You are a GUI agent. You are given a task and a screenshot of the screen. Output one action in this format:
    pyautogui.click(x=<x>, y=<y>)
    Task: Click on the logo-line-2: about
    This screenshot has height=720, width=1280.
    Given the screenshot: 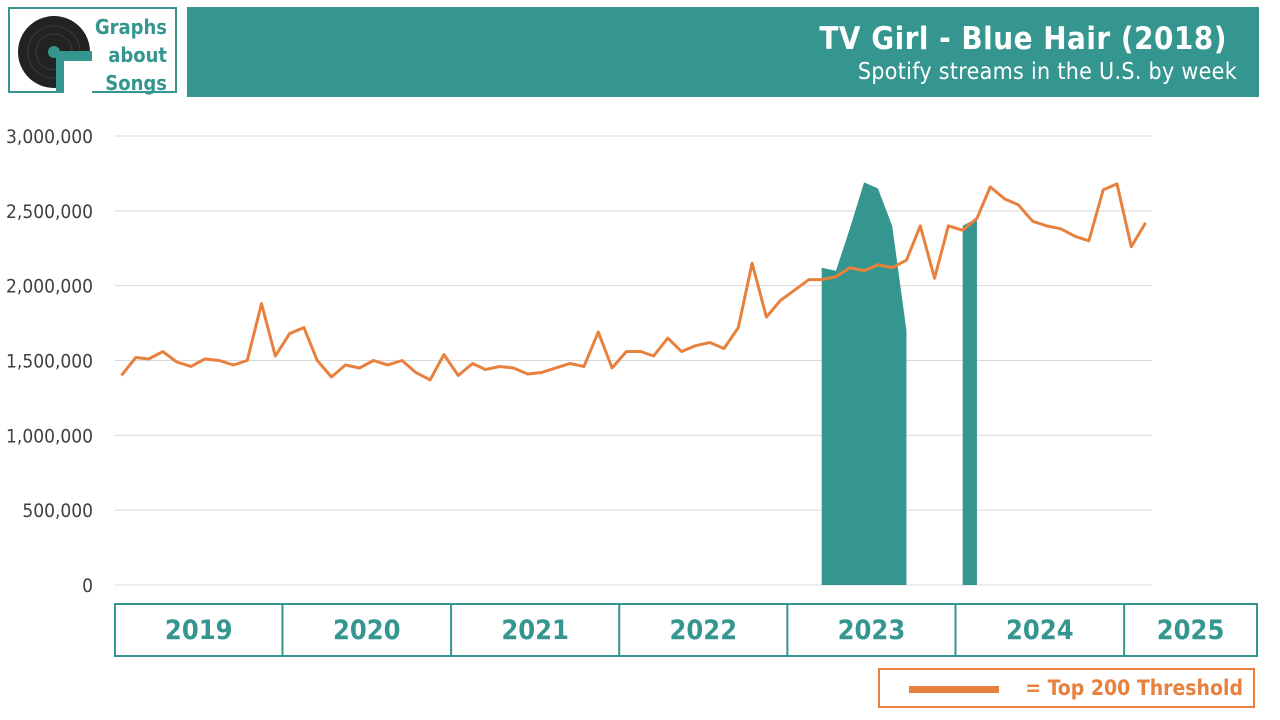 What is the action you would take?
    pyautogui.click(x=137, y=55)
    